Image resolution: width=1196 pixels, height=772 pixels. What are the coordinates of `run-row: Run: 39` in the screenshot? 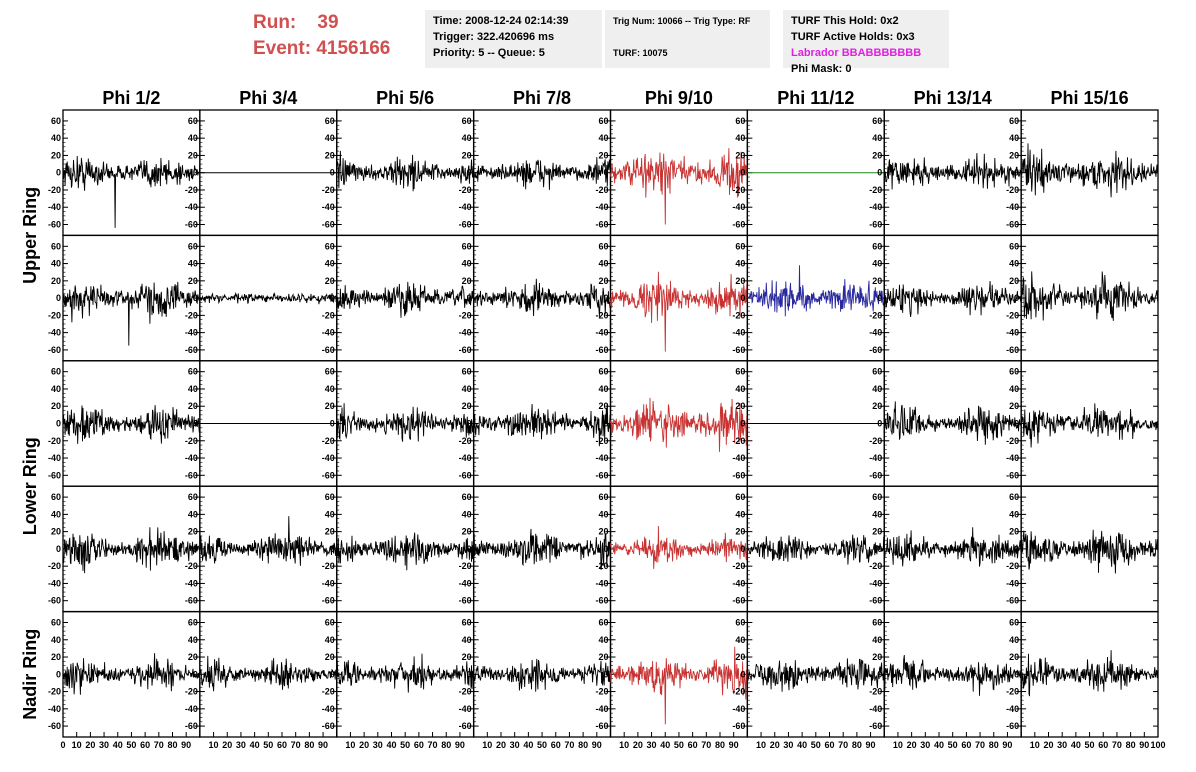 It's located at (321, 23).